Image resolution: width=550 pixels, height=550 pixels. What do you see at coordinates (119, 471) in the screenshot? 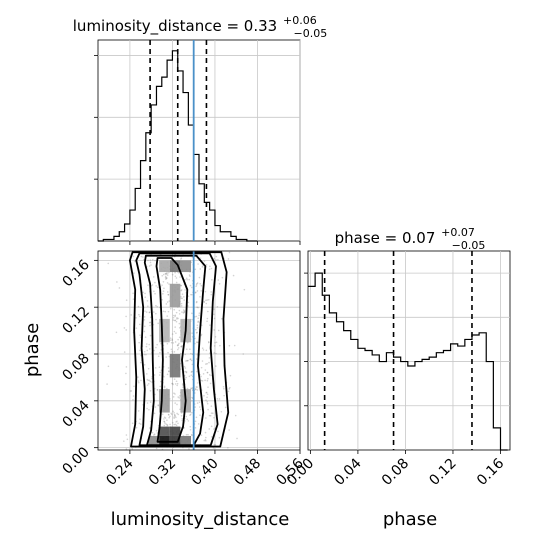
I see `x-tick-label: 0.24` at bounding box center [119, 471].